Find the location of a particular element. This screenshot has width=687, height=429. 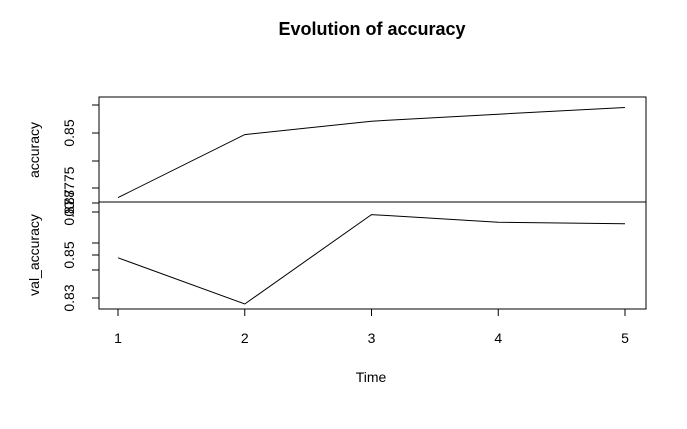

y-axis-label: accuracy is located at coordinates (34, 150).